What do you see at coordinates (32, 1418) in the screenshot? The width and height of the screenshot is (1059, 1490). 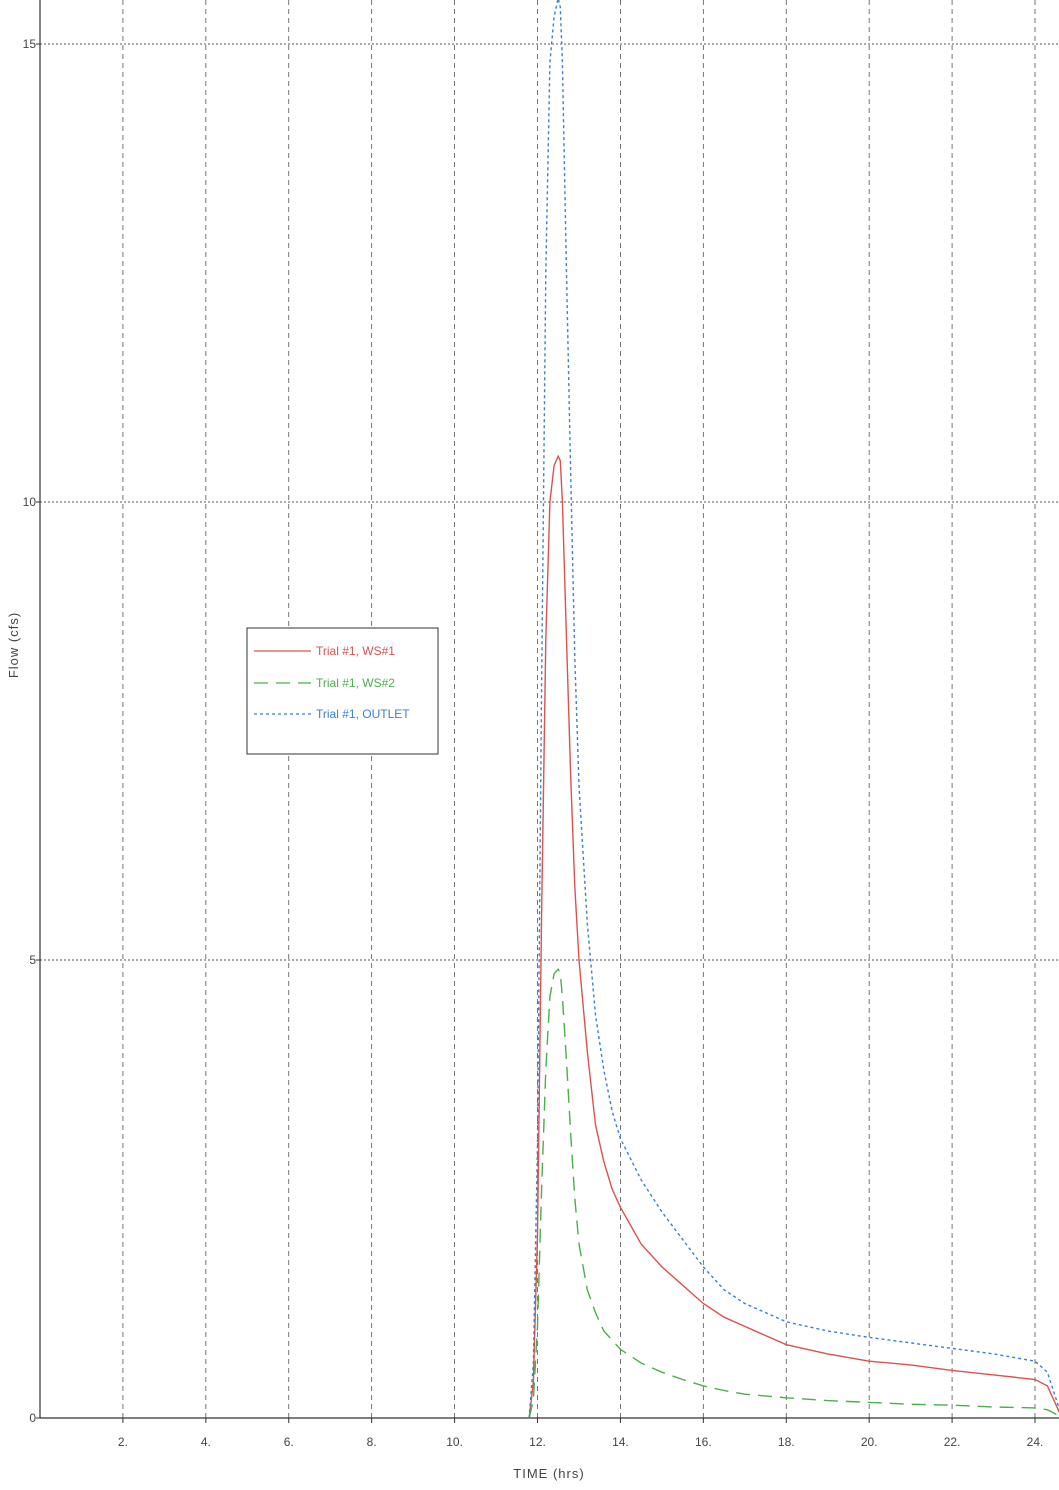 I see `y-tick-label: 0` at bounding box center [32, 1418].